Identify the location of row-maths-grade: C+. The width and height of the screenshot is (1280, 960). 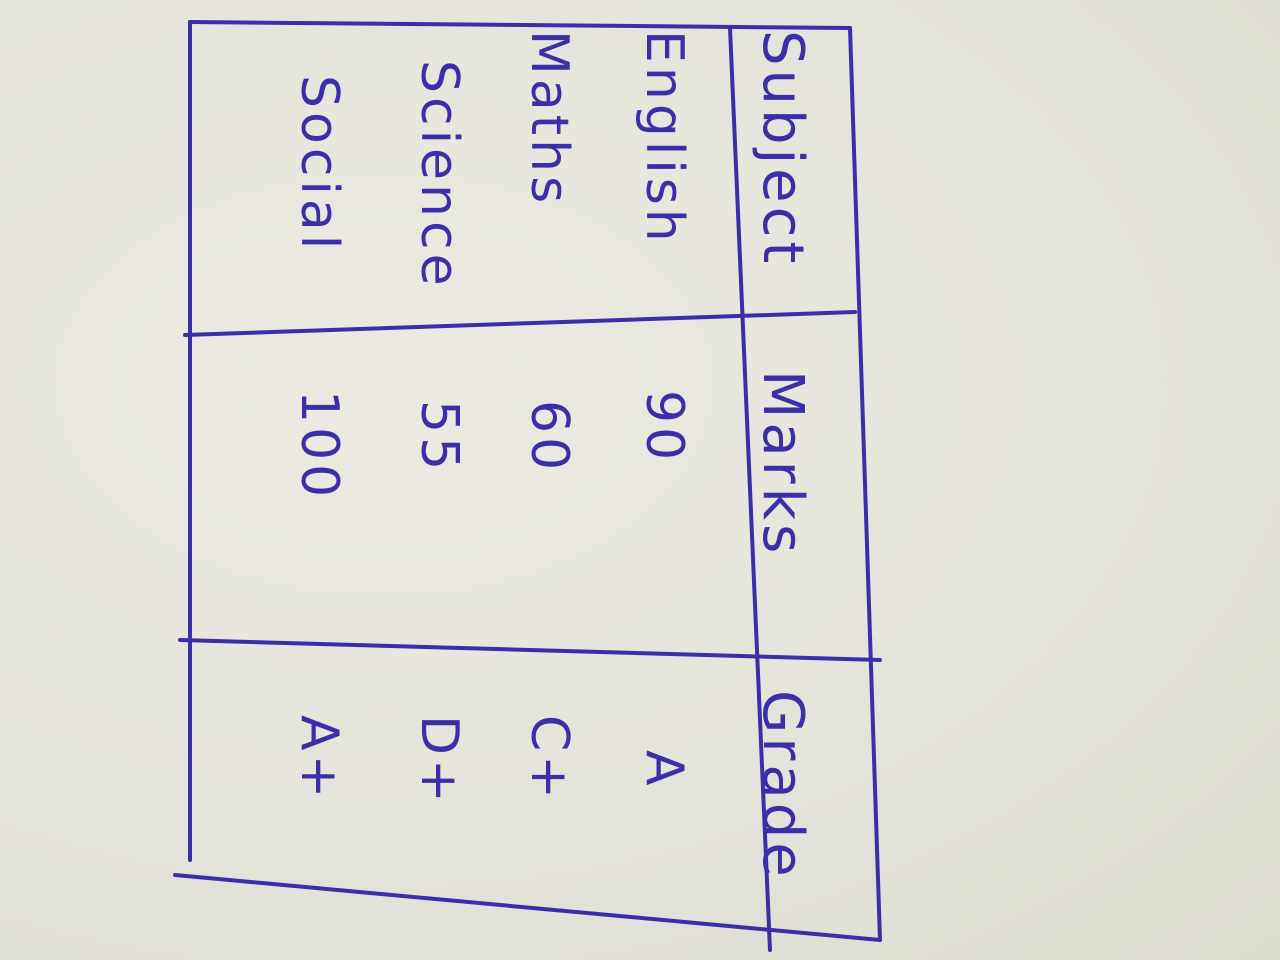
(549, 759).